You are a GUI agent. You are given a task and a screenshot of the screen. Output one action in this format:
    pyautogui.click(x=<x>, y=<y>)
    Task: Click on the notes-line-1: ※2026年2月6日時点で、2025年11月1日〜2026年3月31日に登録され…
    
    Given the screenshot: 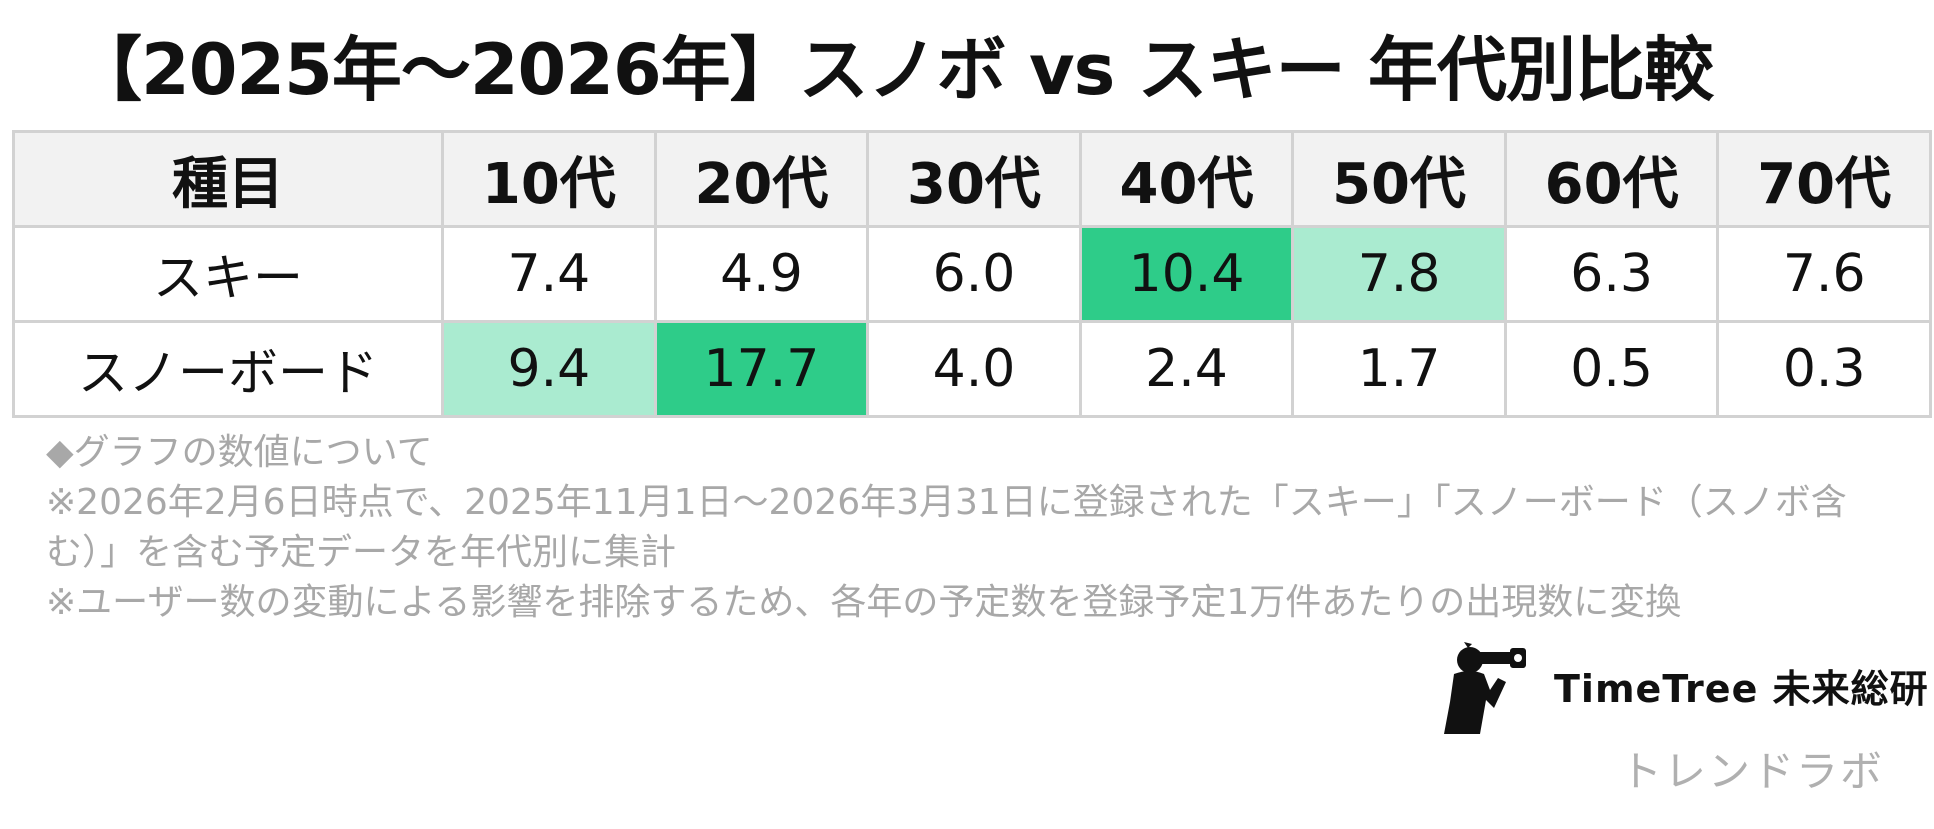 What is the action you would take?
    pyautogui.click(x=946, y=527)
    